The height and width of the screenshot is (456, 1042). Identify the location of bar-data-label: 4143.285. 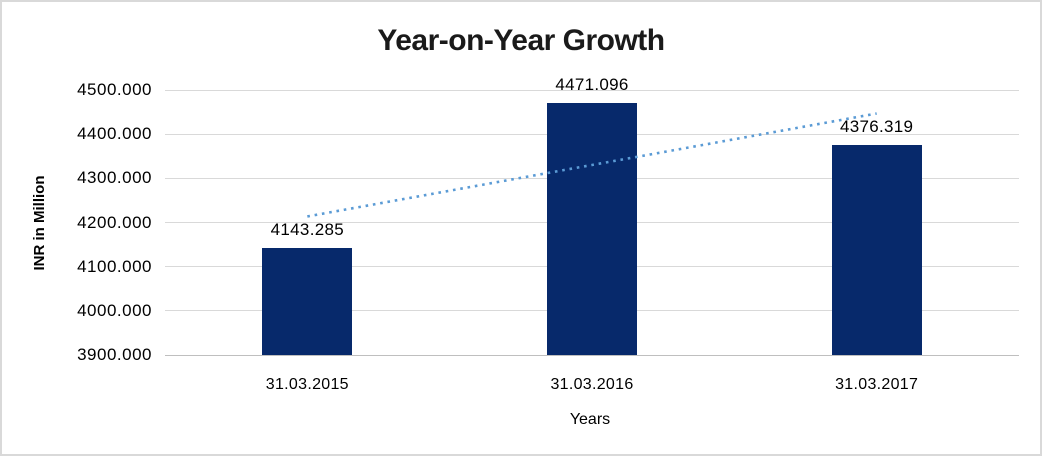
(307, 229).